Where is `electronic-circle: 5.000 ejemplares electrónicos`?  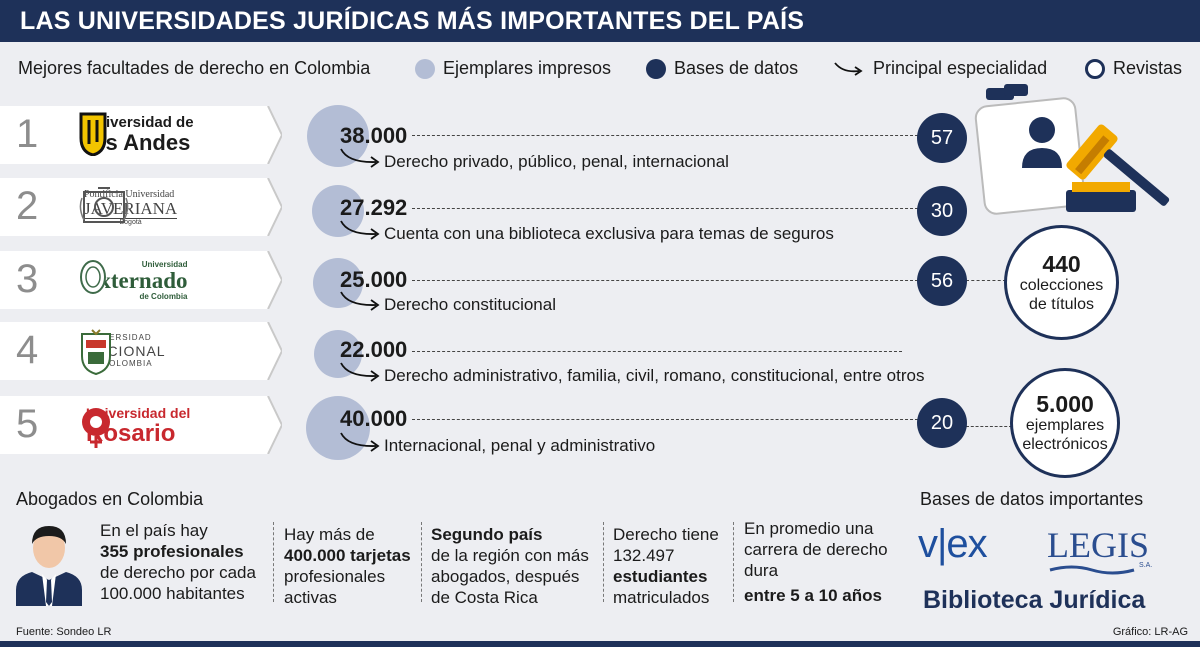 electronic-circle: 5.000 ejemplares electrónicos is located at coordinates (1065, 423).